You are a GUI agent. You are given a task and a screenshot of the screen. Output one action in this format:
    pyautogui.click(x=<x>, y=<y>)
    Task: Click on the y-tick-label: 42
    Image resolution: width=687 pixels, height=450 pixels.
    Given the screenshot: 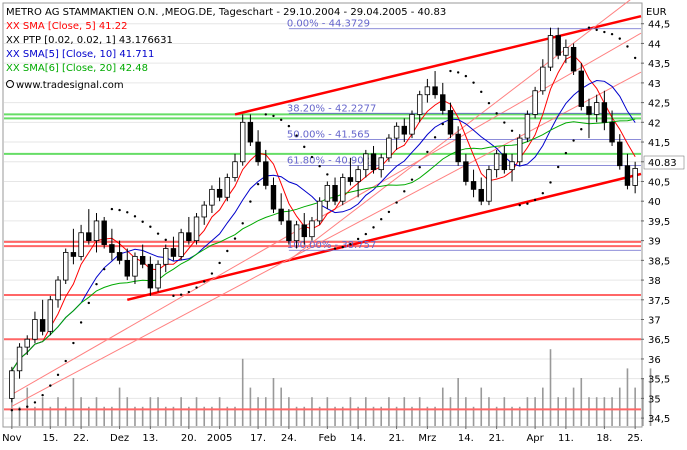 What is the action you would take?
    pyautogui.click(x=654, y=123)
    